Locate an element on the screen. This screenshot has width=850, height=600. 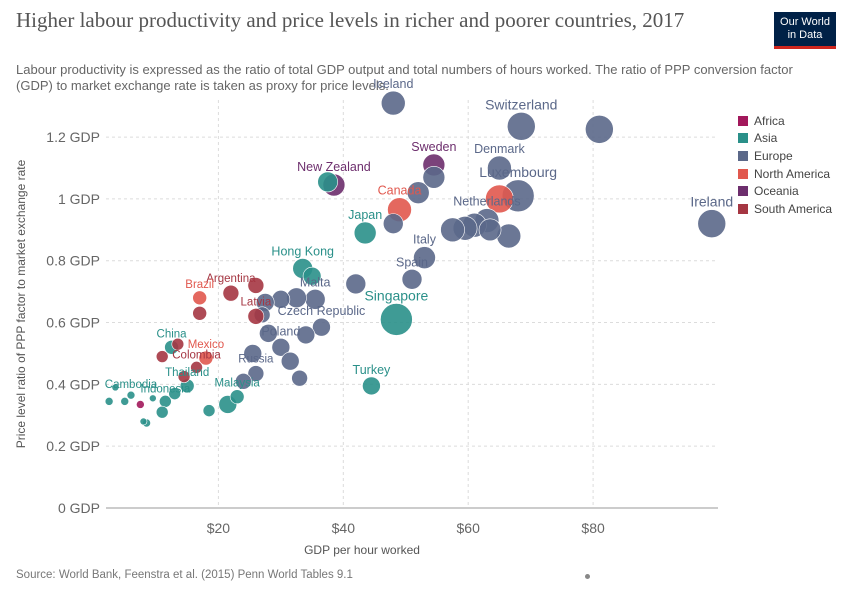
legend-label: Africa is located at coordinates (769, 120).